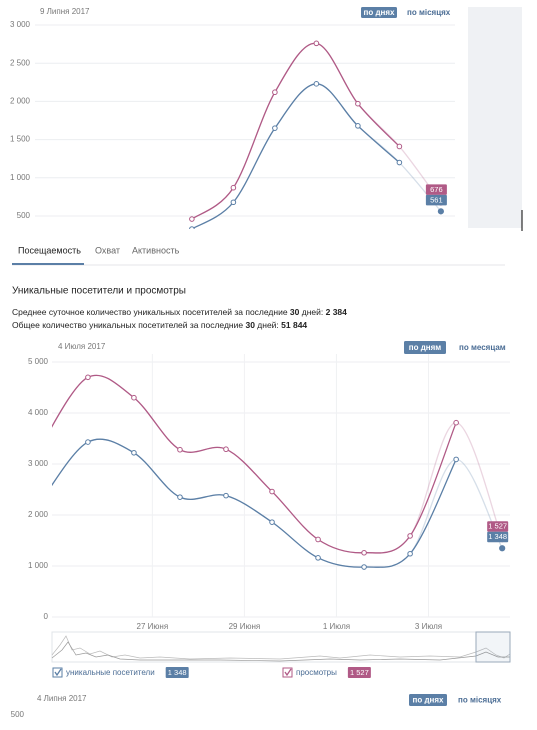 This screenshot has height=730, width=537. I want to click on tab: Посещаемость, so click(49, 250).